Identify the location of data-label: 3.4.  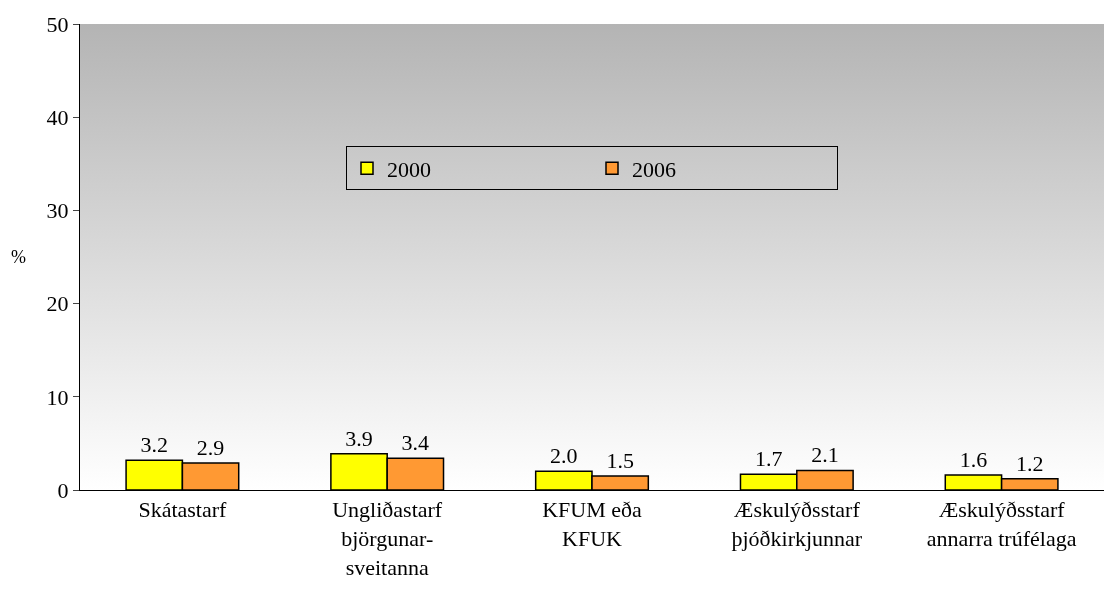
(415, 443).